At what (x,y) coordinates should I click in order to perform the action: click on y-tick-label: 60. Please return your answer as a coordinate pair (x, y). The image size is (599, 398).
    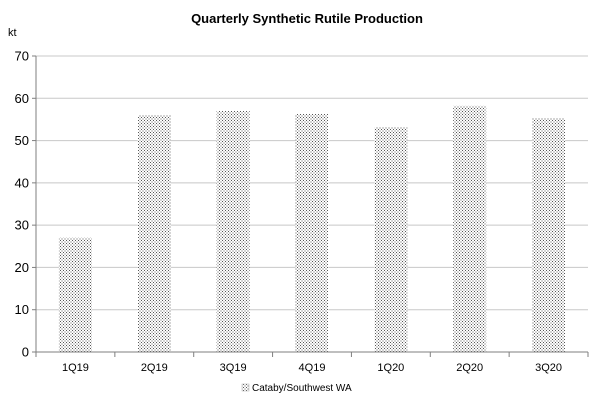
    Looking at the image, I should click on (22, 98).